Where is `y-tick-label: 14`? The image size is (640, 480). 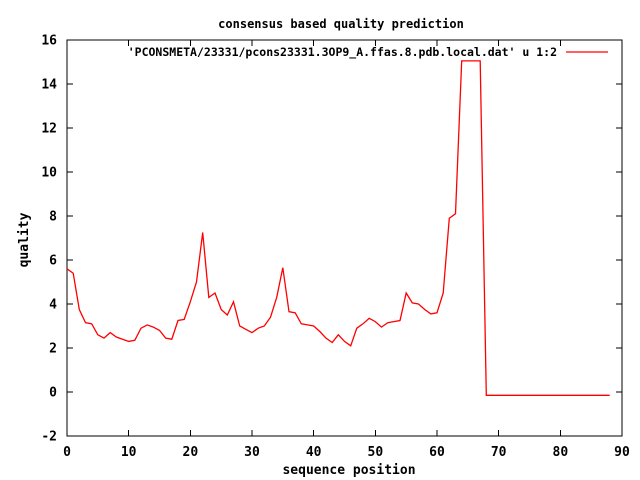 y-tick-label: 14 is located at coordinates (49, 85).